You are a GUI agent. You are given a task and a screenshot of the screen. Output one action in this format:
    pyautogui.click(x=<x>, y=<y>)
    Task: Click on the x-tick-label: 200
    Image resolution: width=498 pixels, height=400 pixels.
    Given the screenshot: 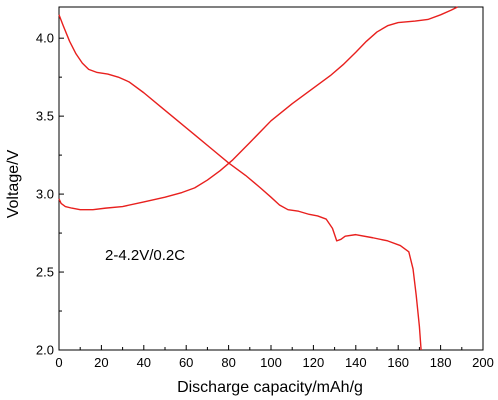 What is the action you would take?
    pyautogui.click(x=483, y=362)
    